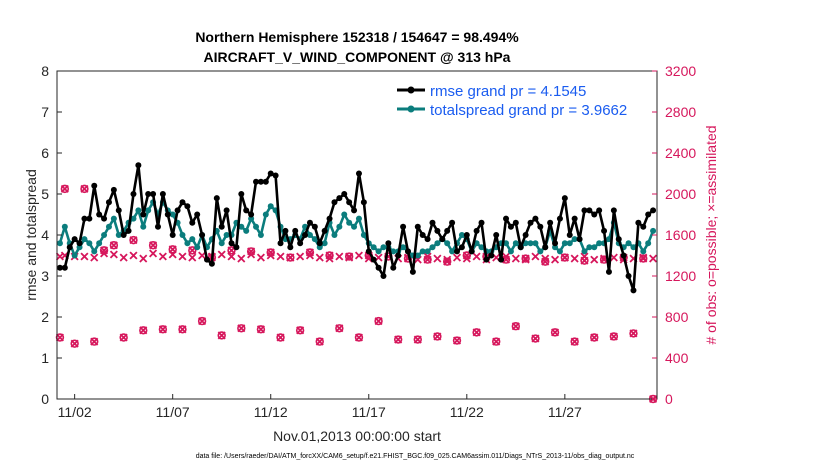 Image resolution: width=830 pixels, height=470 pixels. I want to click on y-tick-label: 7, so click(45, 112).